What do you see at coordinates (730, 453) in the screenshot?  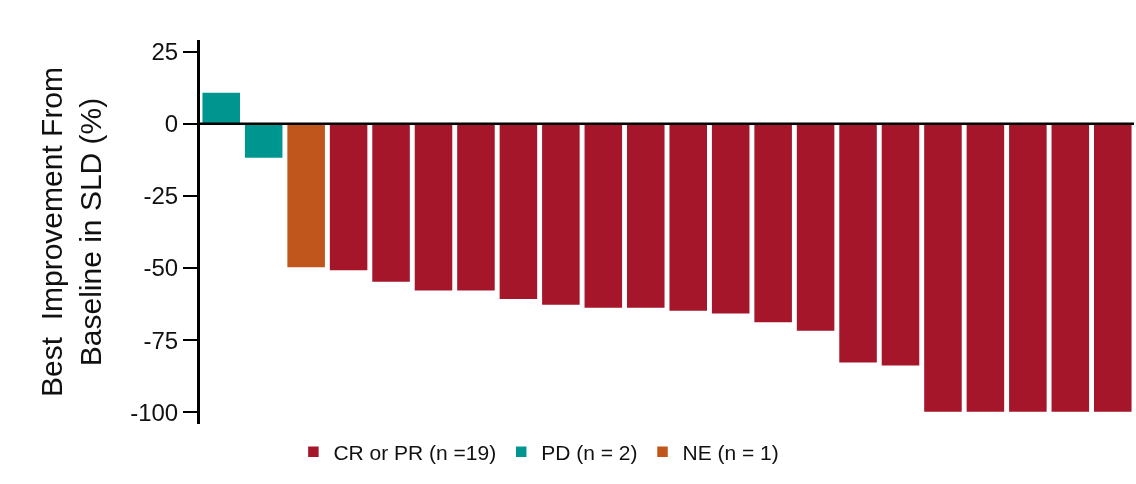 I see `legend-label: NE (n = 1)` at bounding box center [730, 453].